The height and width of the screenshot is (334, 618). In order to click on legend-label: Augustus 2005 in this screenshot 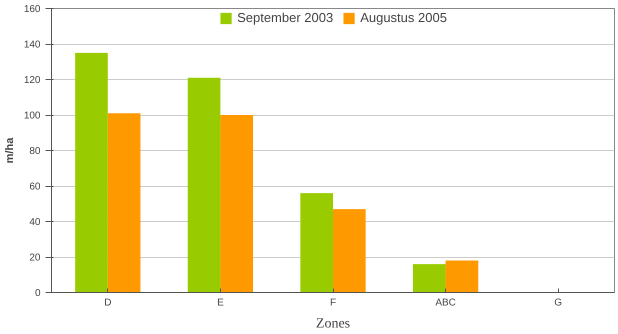, I will do `click(403, 17)`.